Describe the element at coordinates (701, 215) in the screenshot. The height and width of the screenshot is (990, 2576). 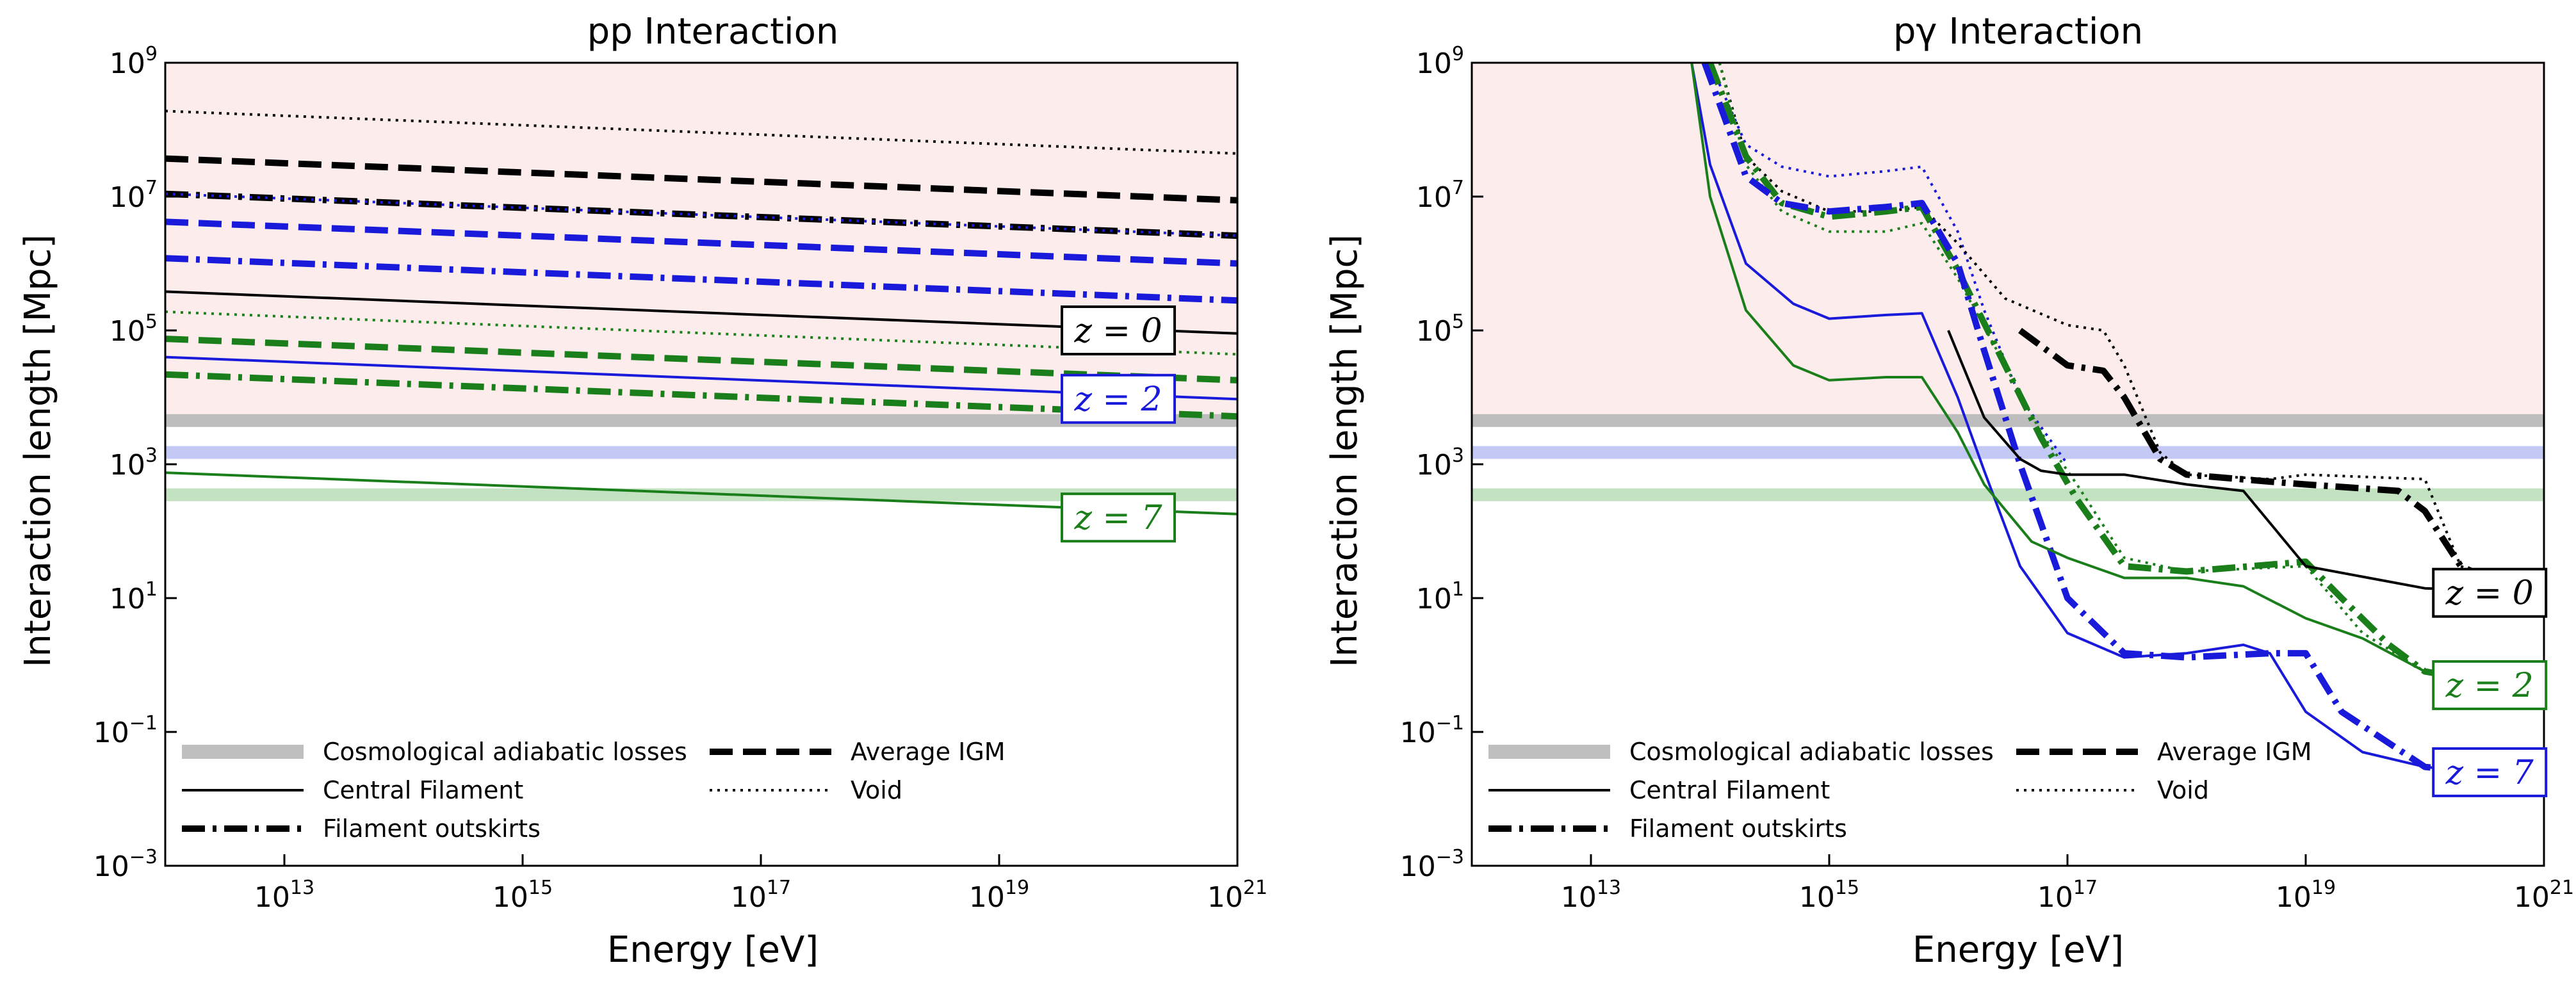
I see `series-z2-void` at that location.